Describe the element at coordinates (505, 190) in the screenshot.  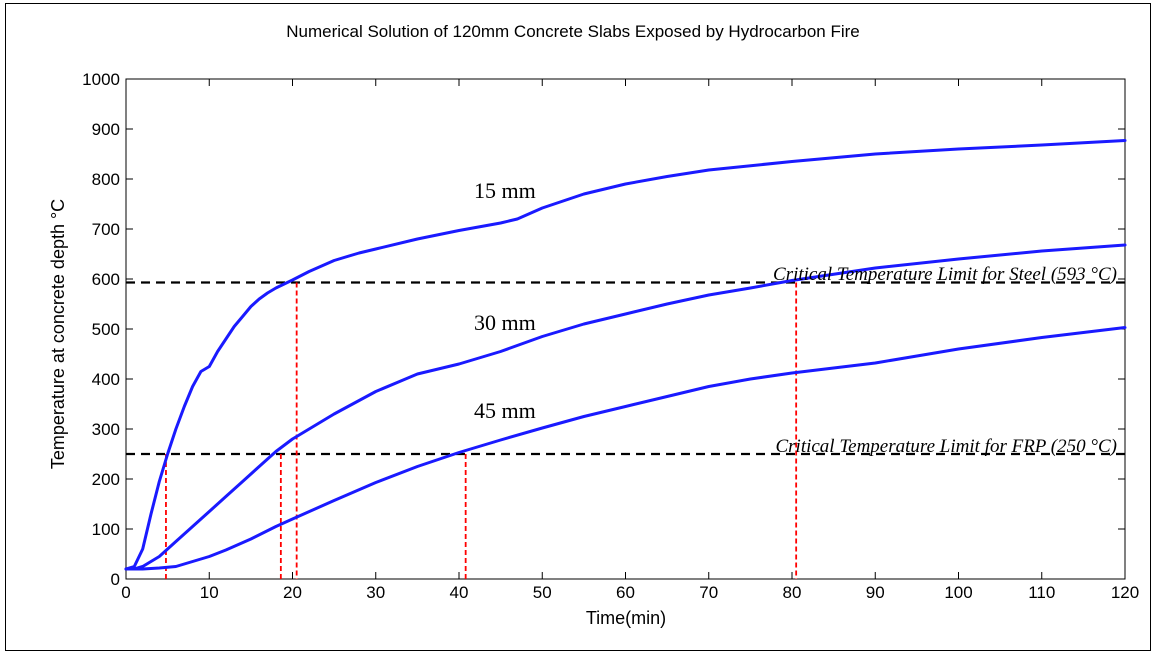
I see `label-15mm: 15 mm` at that location.